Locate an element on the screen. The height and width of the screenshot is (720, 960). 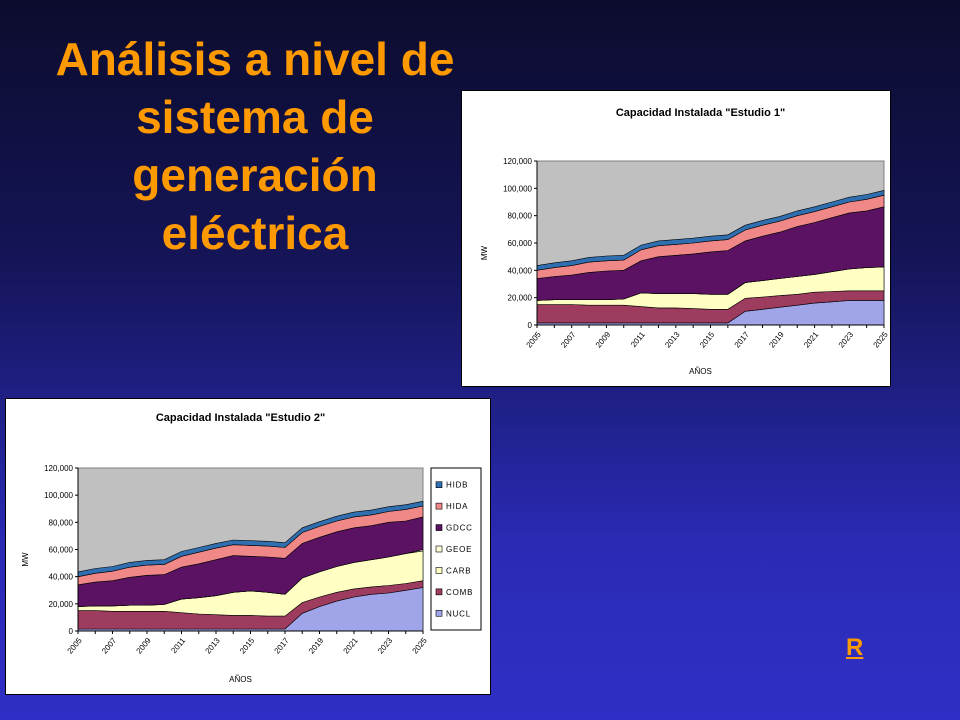
r-link: R is located at coordinates (855, 647).